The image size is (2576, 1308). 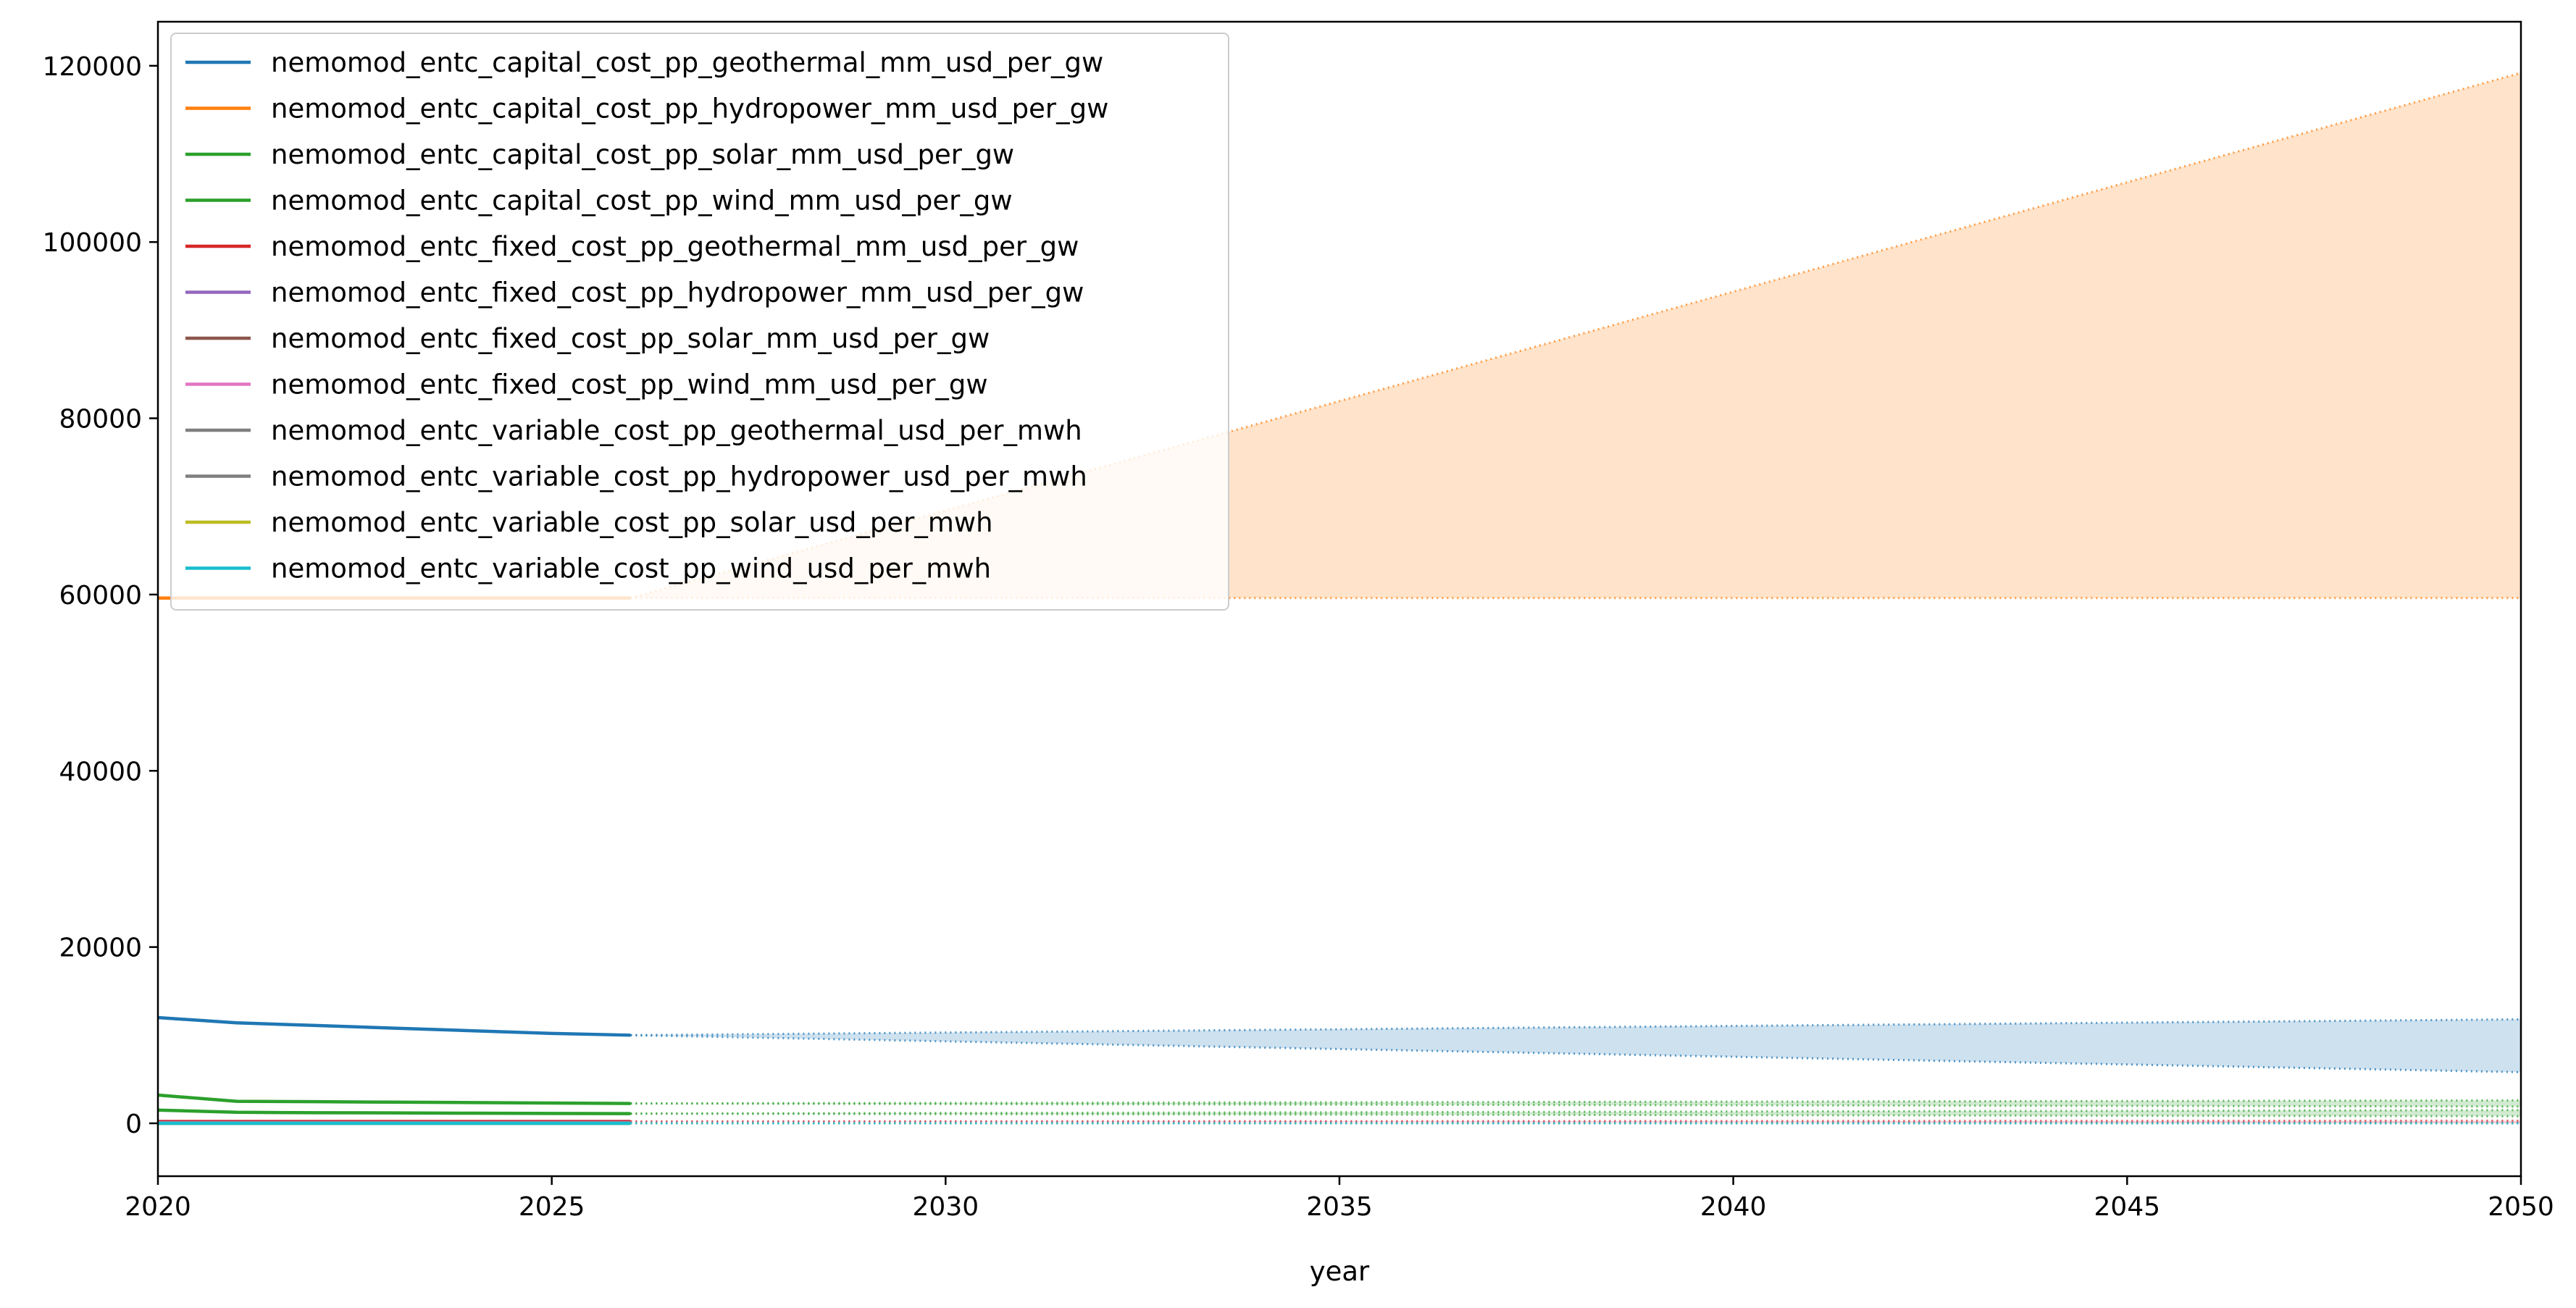 I want to click on y-tick-label: 0, so click(x=133, y=1124).